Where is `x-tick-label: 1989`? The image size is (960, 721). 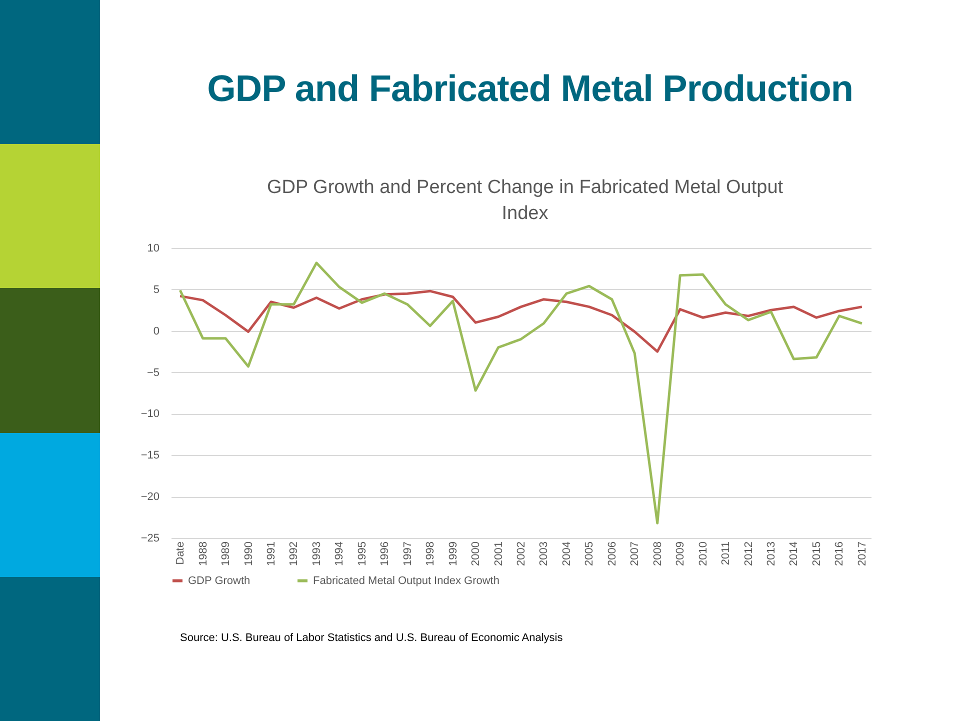
x-tick-label: 1989 is located at coordinates (226, 554).